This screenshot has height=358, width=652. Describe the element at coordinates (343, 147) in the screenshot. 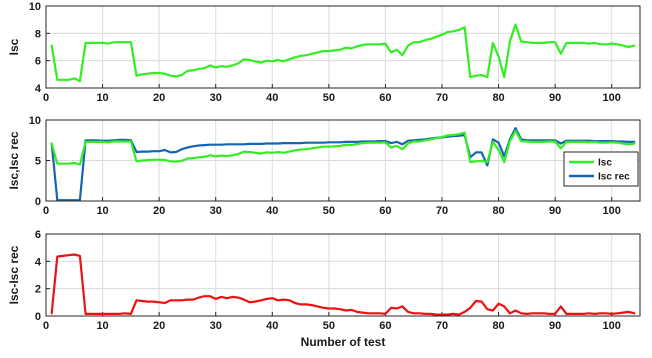

I see `series-line-isc` at that location.